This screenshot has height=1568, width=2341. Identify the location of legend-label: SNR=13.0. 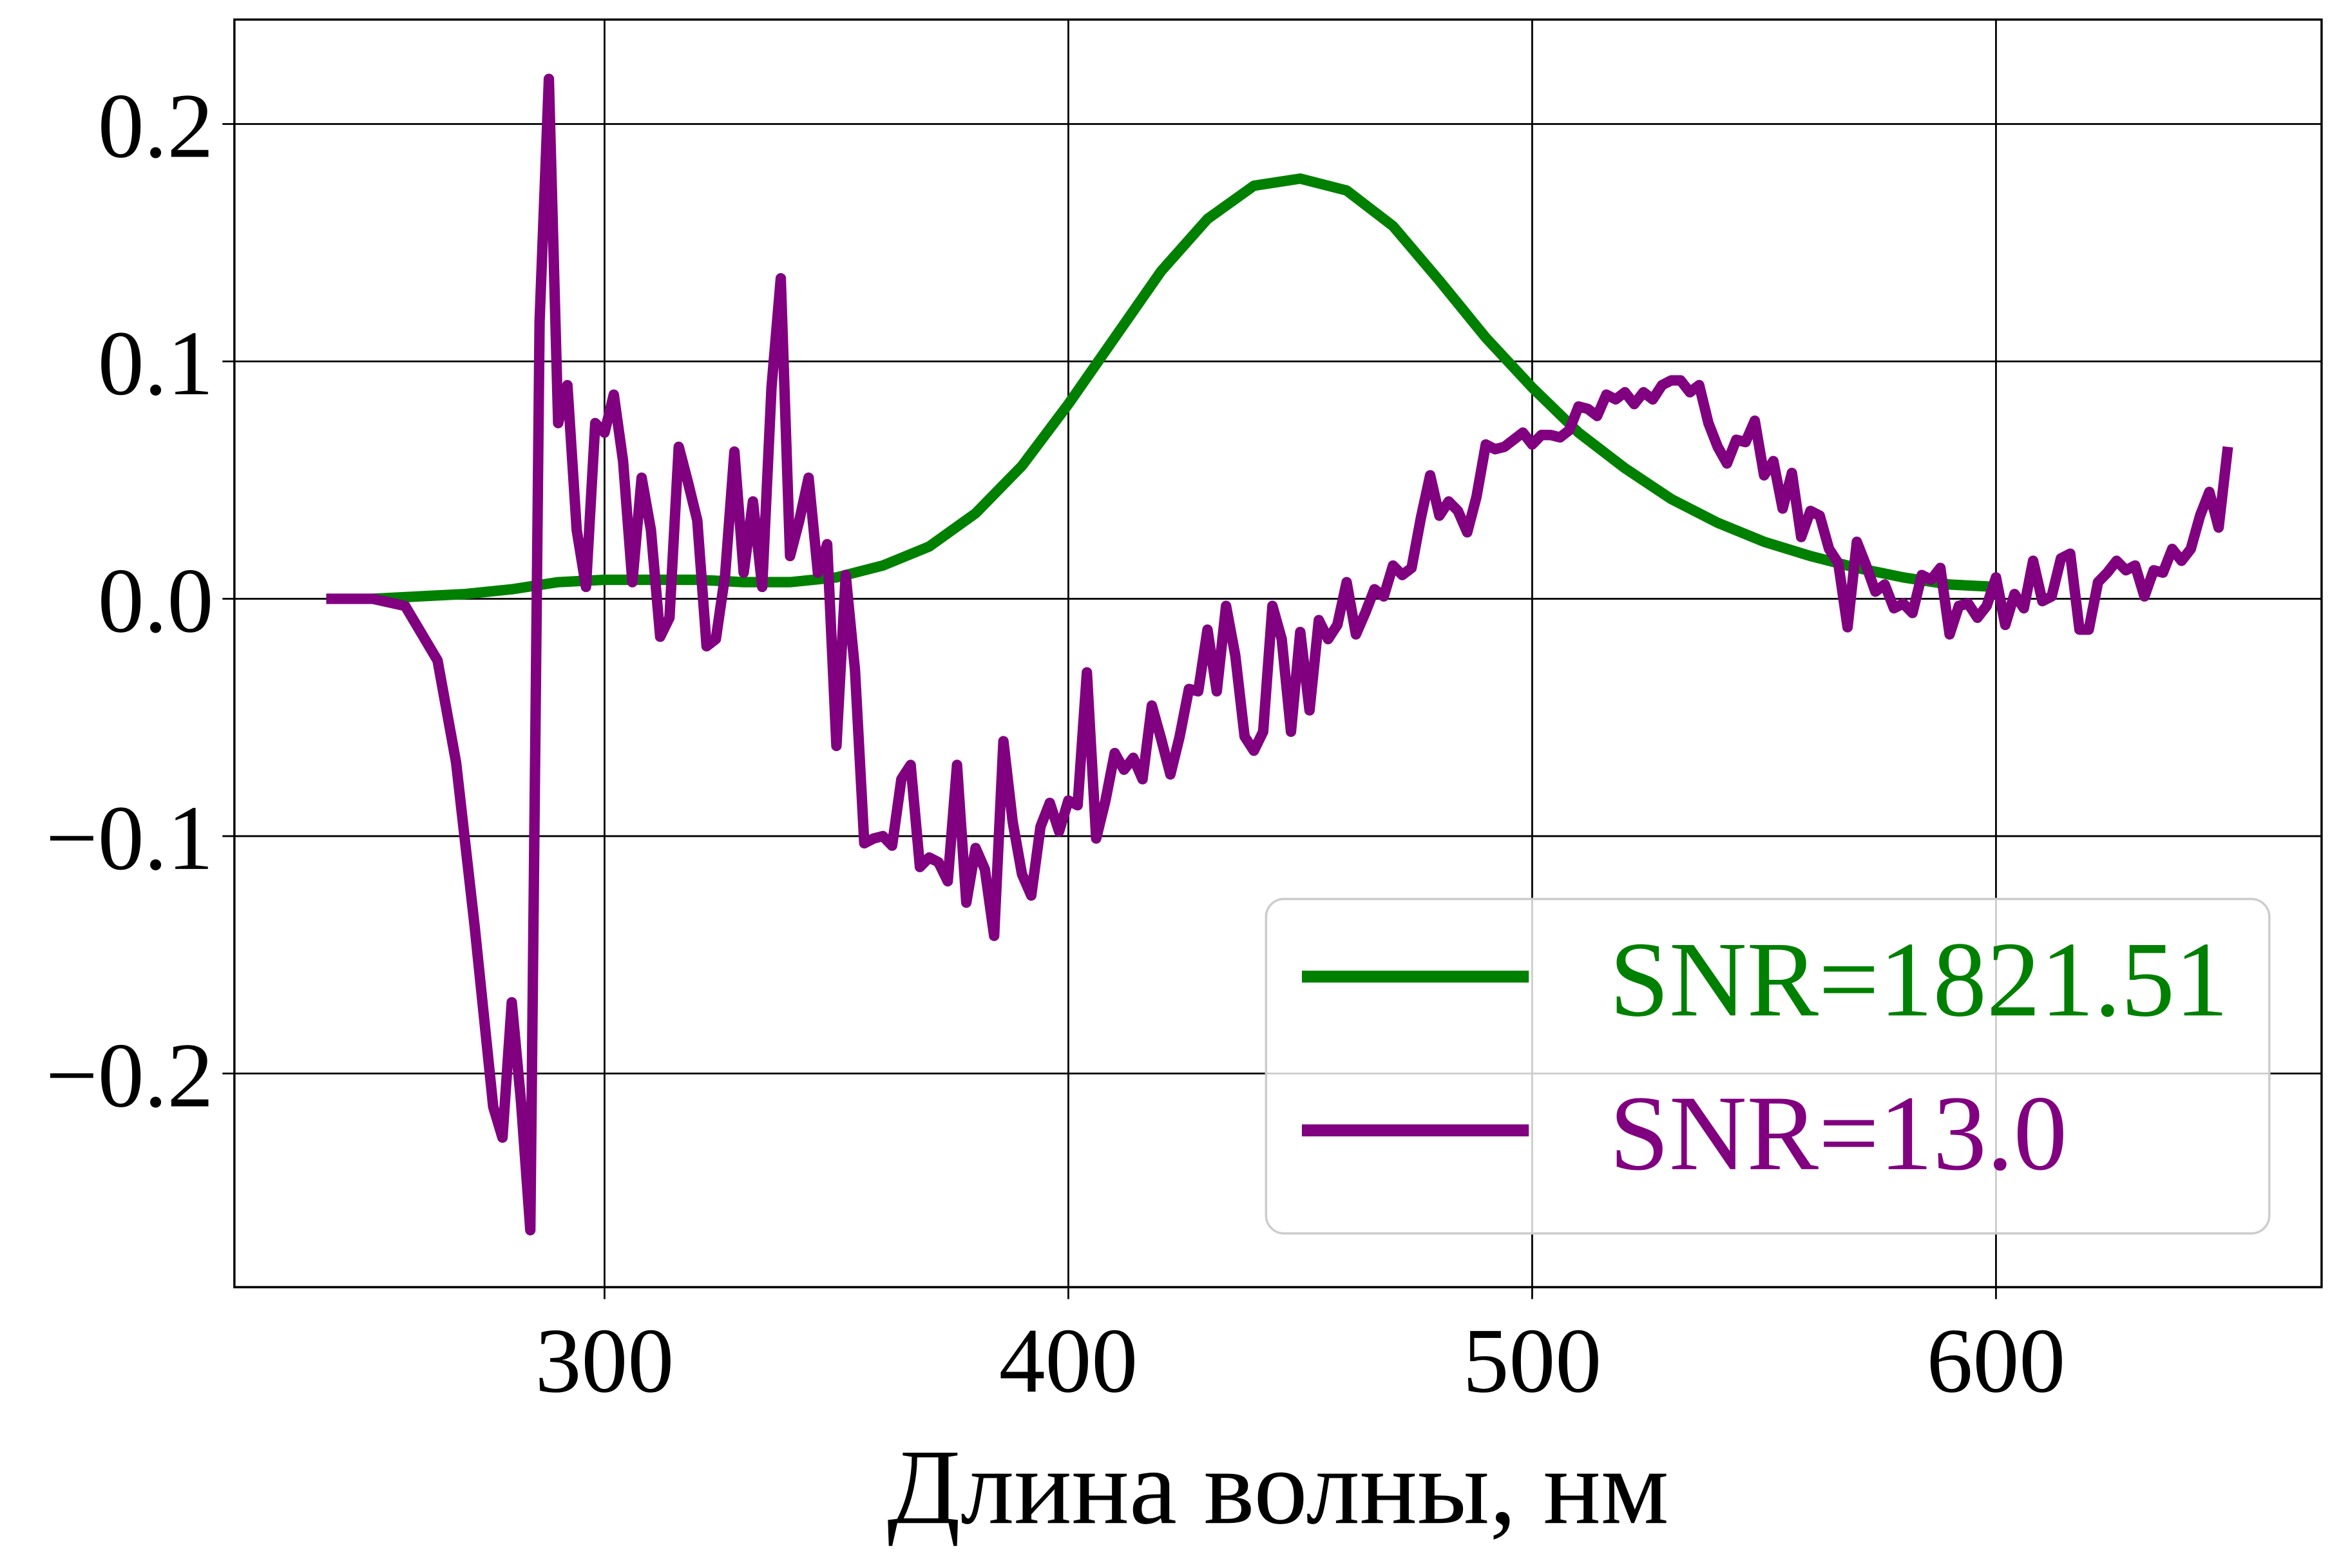
(1838, 1134).